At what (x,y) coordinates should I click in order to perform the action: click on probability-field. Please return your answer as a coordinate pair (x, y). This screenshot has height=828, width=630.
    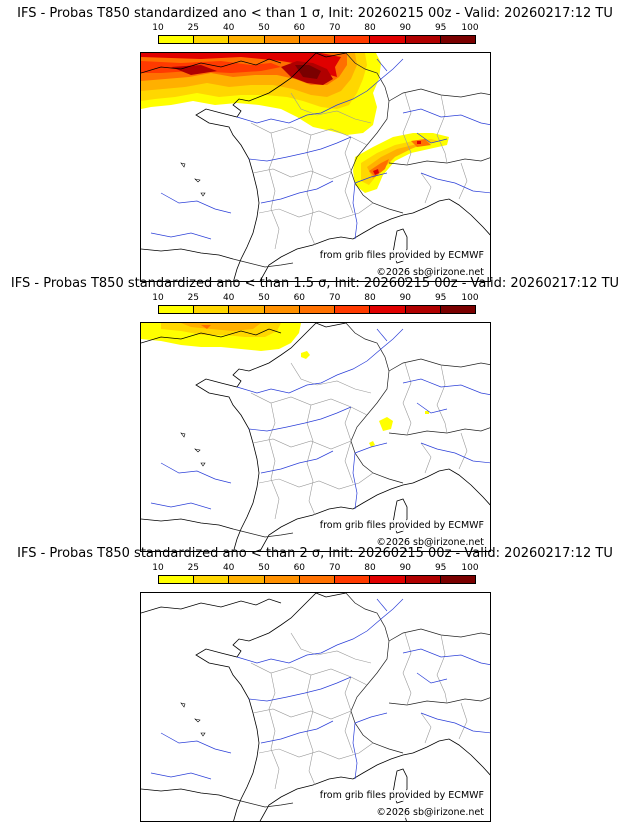
    Looking at the image, I should click on (285, 385).